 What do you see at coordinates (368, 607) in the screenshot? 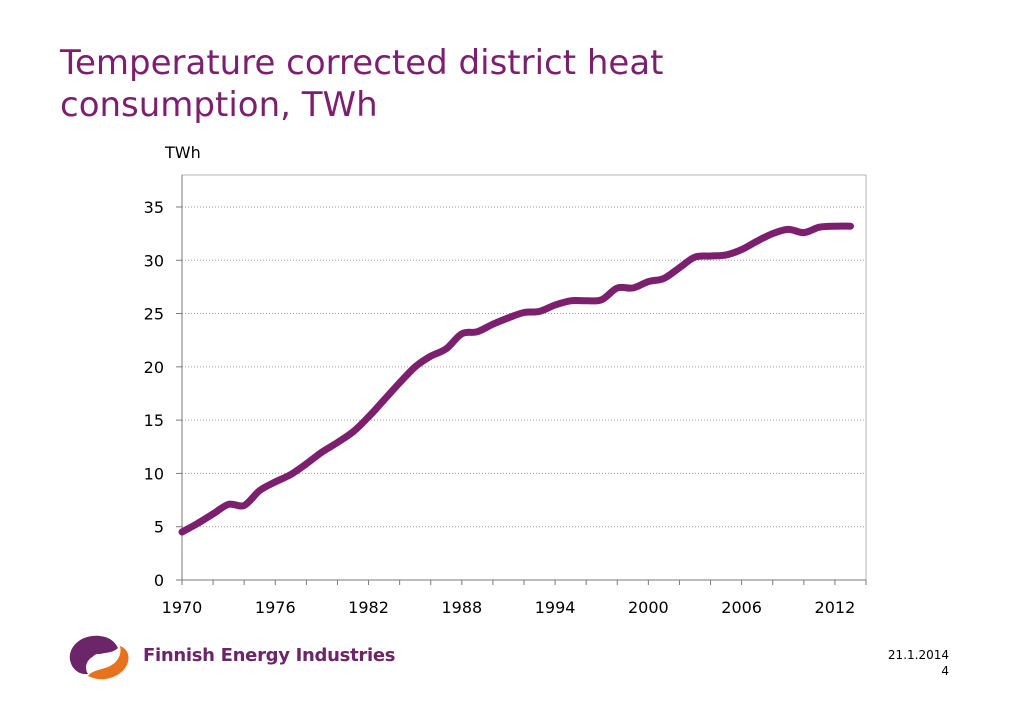
I see `x-tick-label: 1982` at bounding box center [368, 607].